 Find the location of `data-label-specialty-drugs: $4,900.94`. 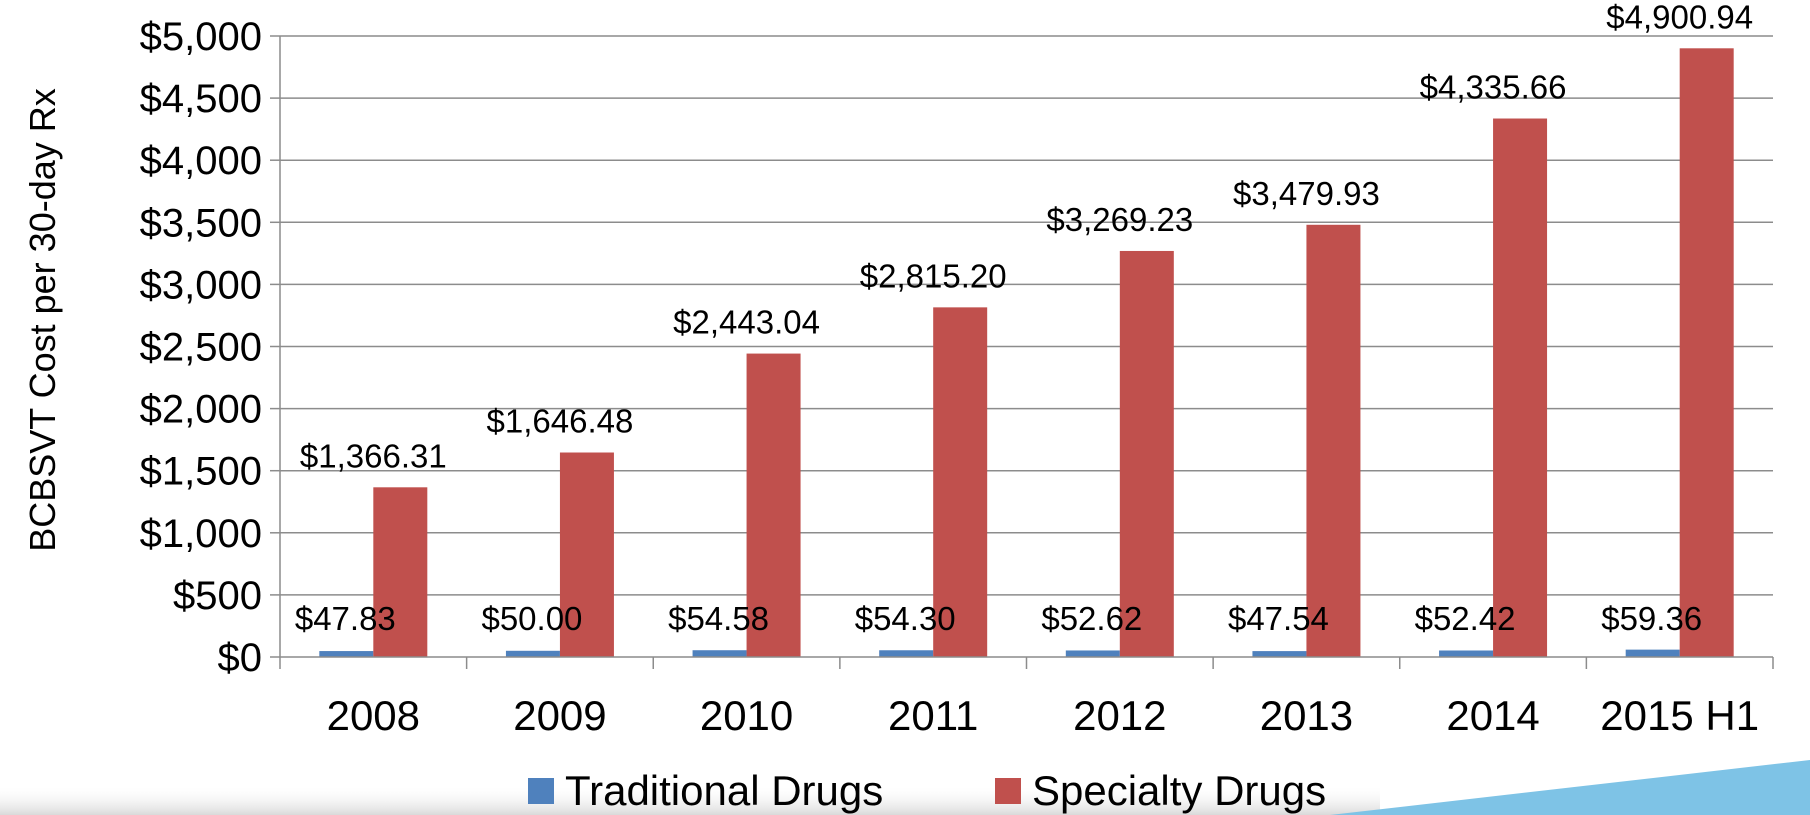

data-label-specialty-drugs: $4,900.94 is located at coordinates (1679, 17).